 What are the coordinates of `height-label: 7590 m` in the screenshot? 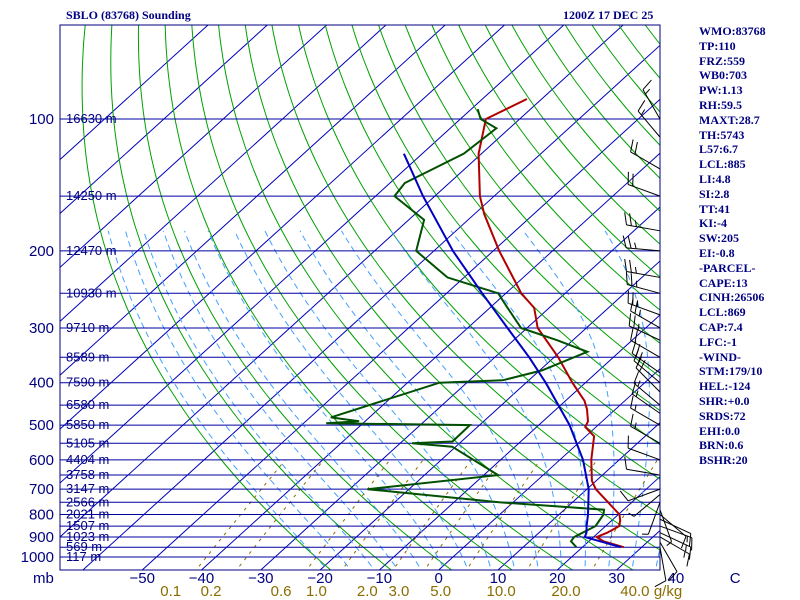 It's located at (87, 382).